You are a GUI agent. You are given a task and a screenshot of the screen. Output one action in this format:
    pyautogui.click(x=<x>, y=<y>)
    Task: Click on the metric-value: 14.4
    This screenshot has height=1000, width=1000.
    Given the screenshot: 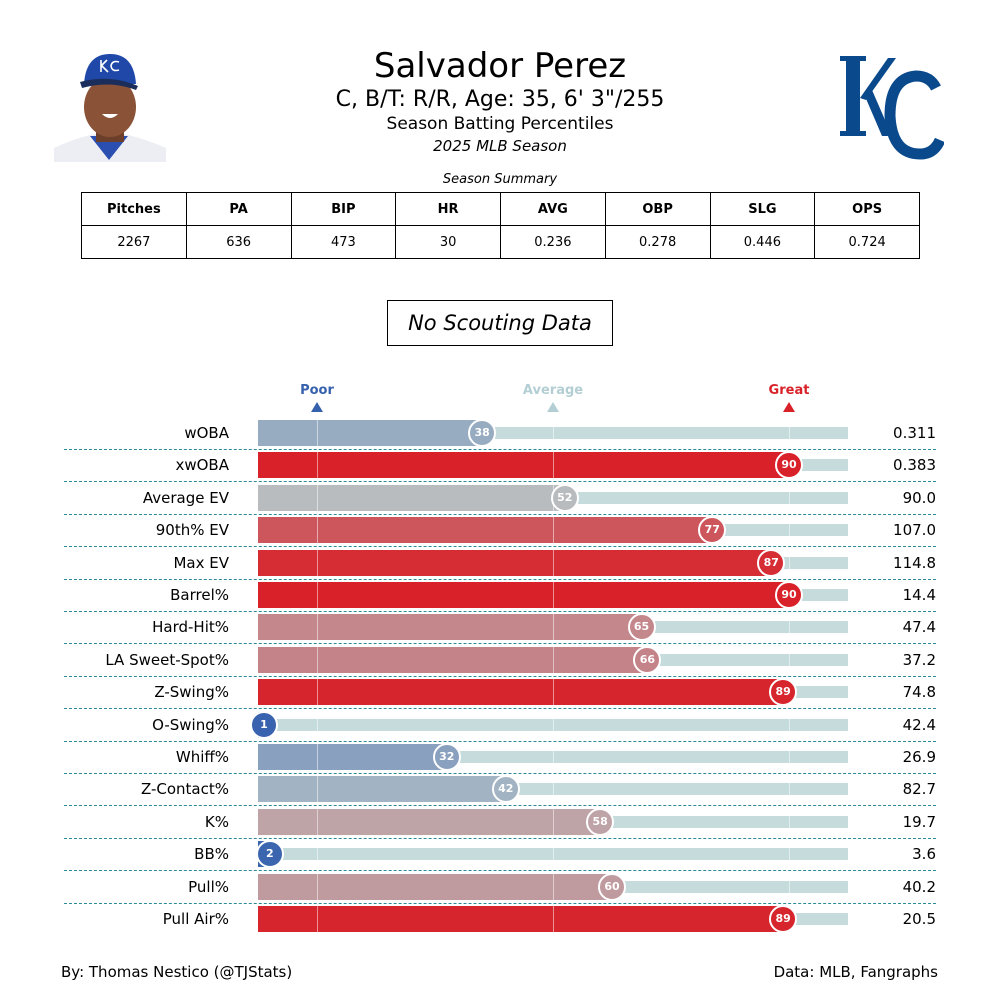 What is the action you would take?
    pyautogui.click(x=919, y=595)
    